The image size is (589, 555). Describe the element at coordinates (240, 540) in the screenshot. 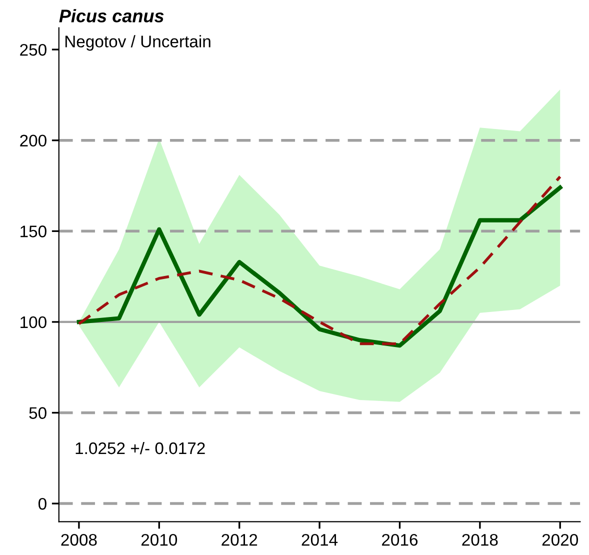

I see `x-tick-label: 2012` at that location.